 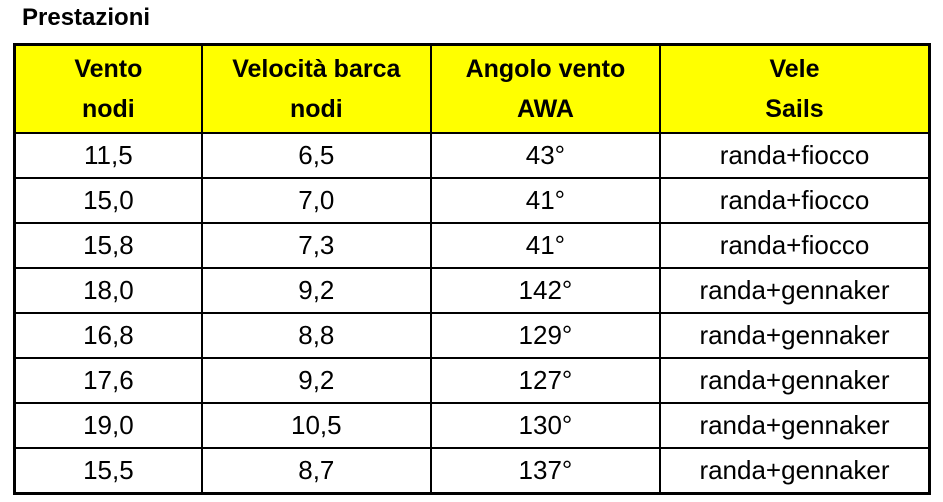 What do you see at coordinates (316, 200) in the screenshot?
I see `table-cell: 7,0` at bounding box center [316, 200].